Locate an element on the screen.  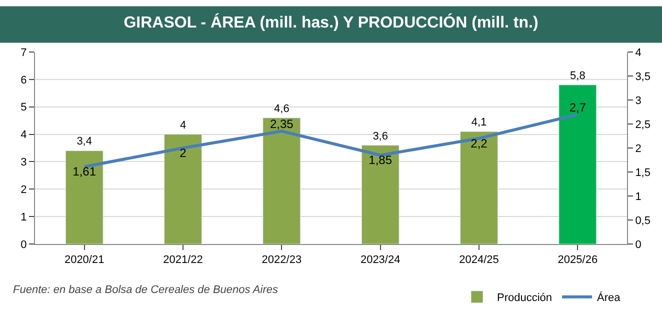
x-tick-label: 2024/25 is located at coordinates (479, 260).